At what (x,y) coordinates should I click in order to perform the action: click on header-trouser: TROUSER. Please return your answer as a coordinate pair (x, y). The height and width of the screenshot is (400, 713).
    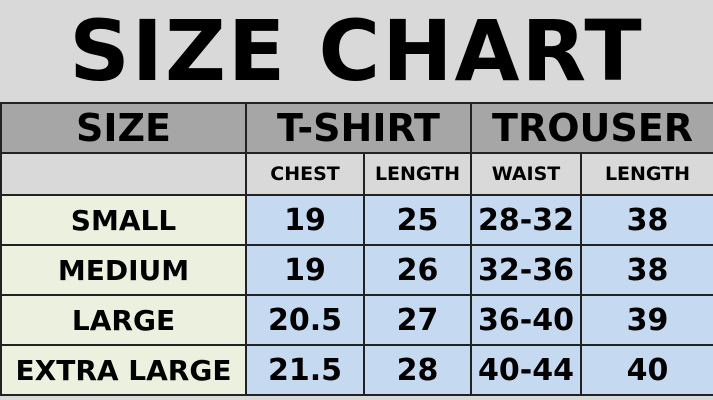
    Looking at the image, I should click on (591, 128).